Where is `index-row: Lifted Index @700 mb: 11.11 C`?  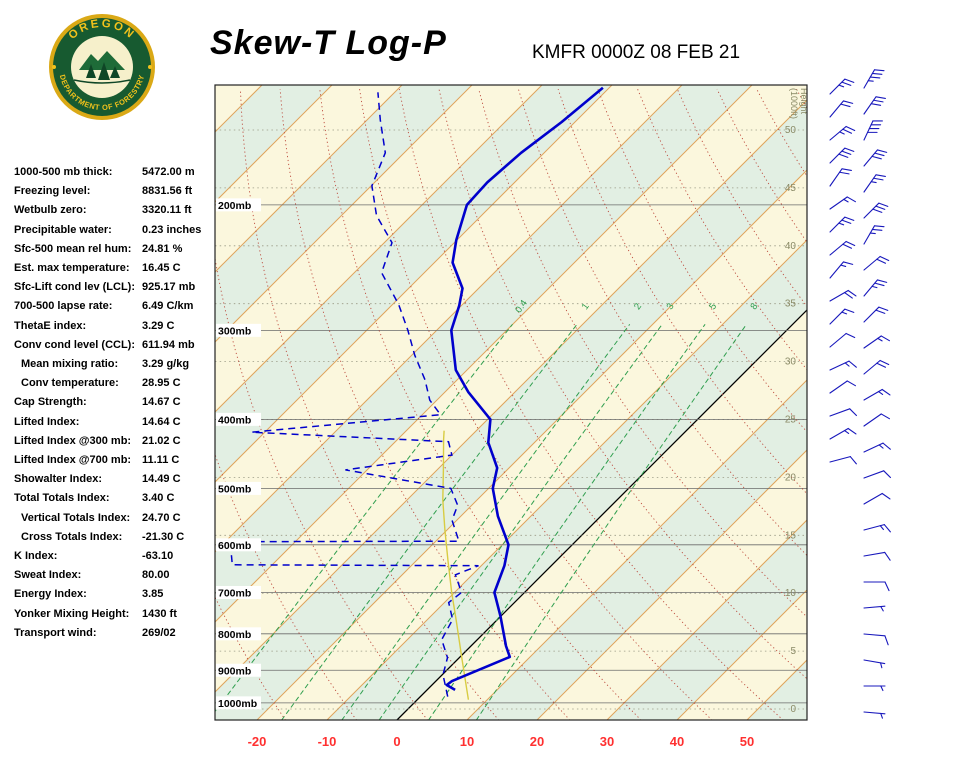
index-row: Lifted Index @700 mb: 11.11 C is located at coordinates (116, 460).